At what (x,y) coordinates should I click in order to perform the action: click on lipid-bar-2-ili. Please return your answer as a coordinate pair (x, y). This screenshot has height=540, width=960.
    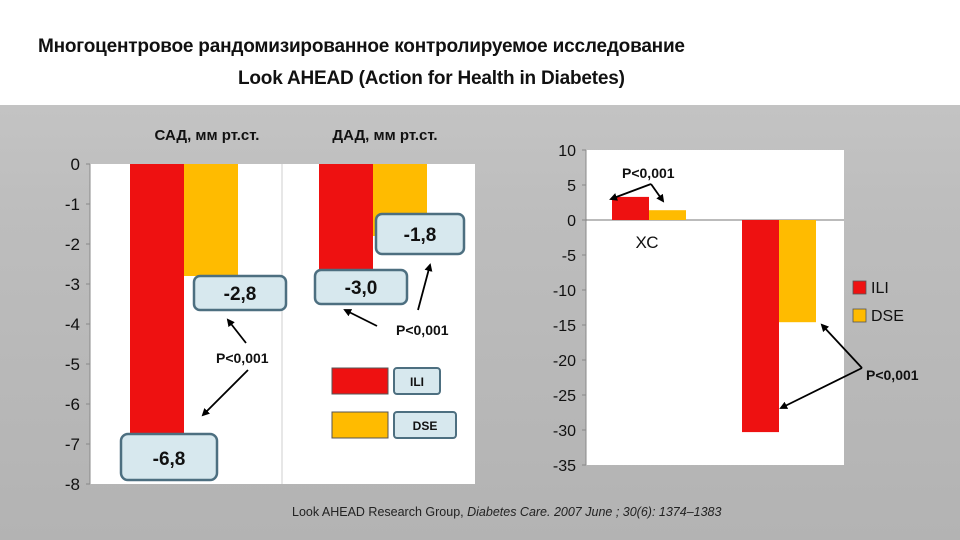
    Looking at the image, I should click on (760, 326).